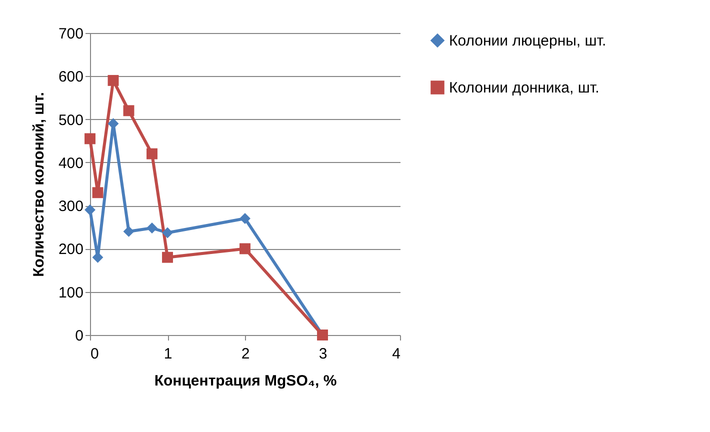 Image resolution: width=710 pixels, height=432 pixels. Describe the element at coordinates (168, 354) in the screenshot. I see `x-tick-label: 1` at that location.